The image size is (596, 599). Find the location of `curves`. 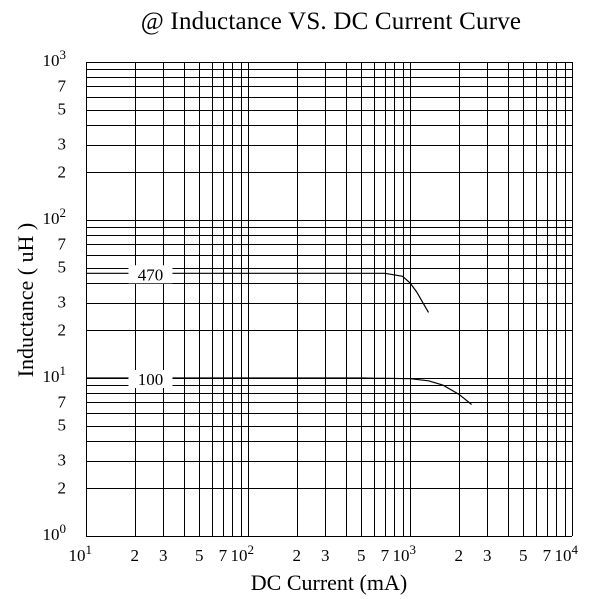

curves is located at coordinates (279, 338).